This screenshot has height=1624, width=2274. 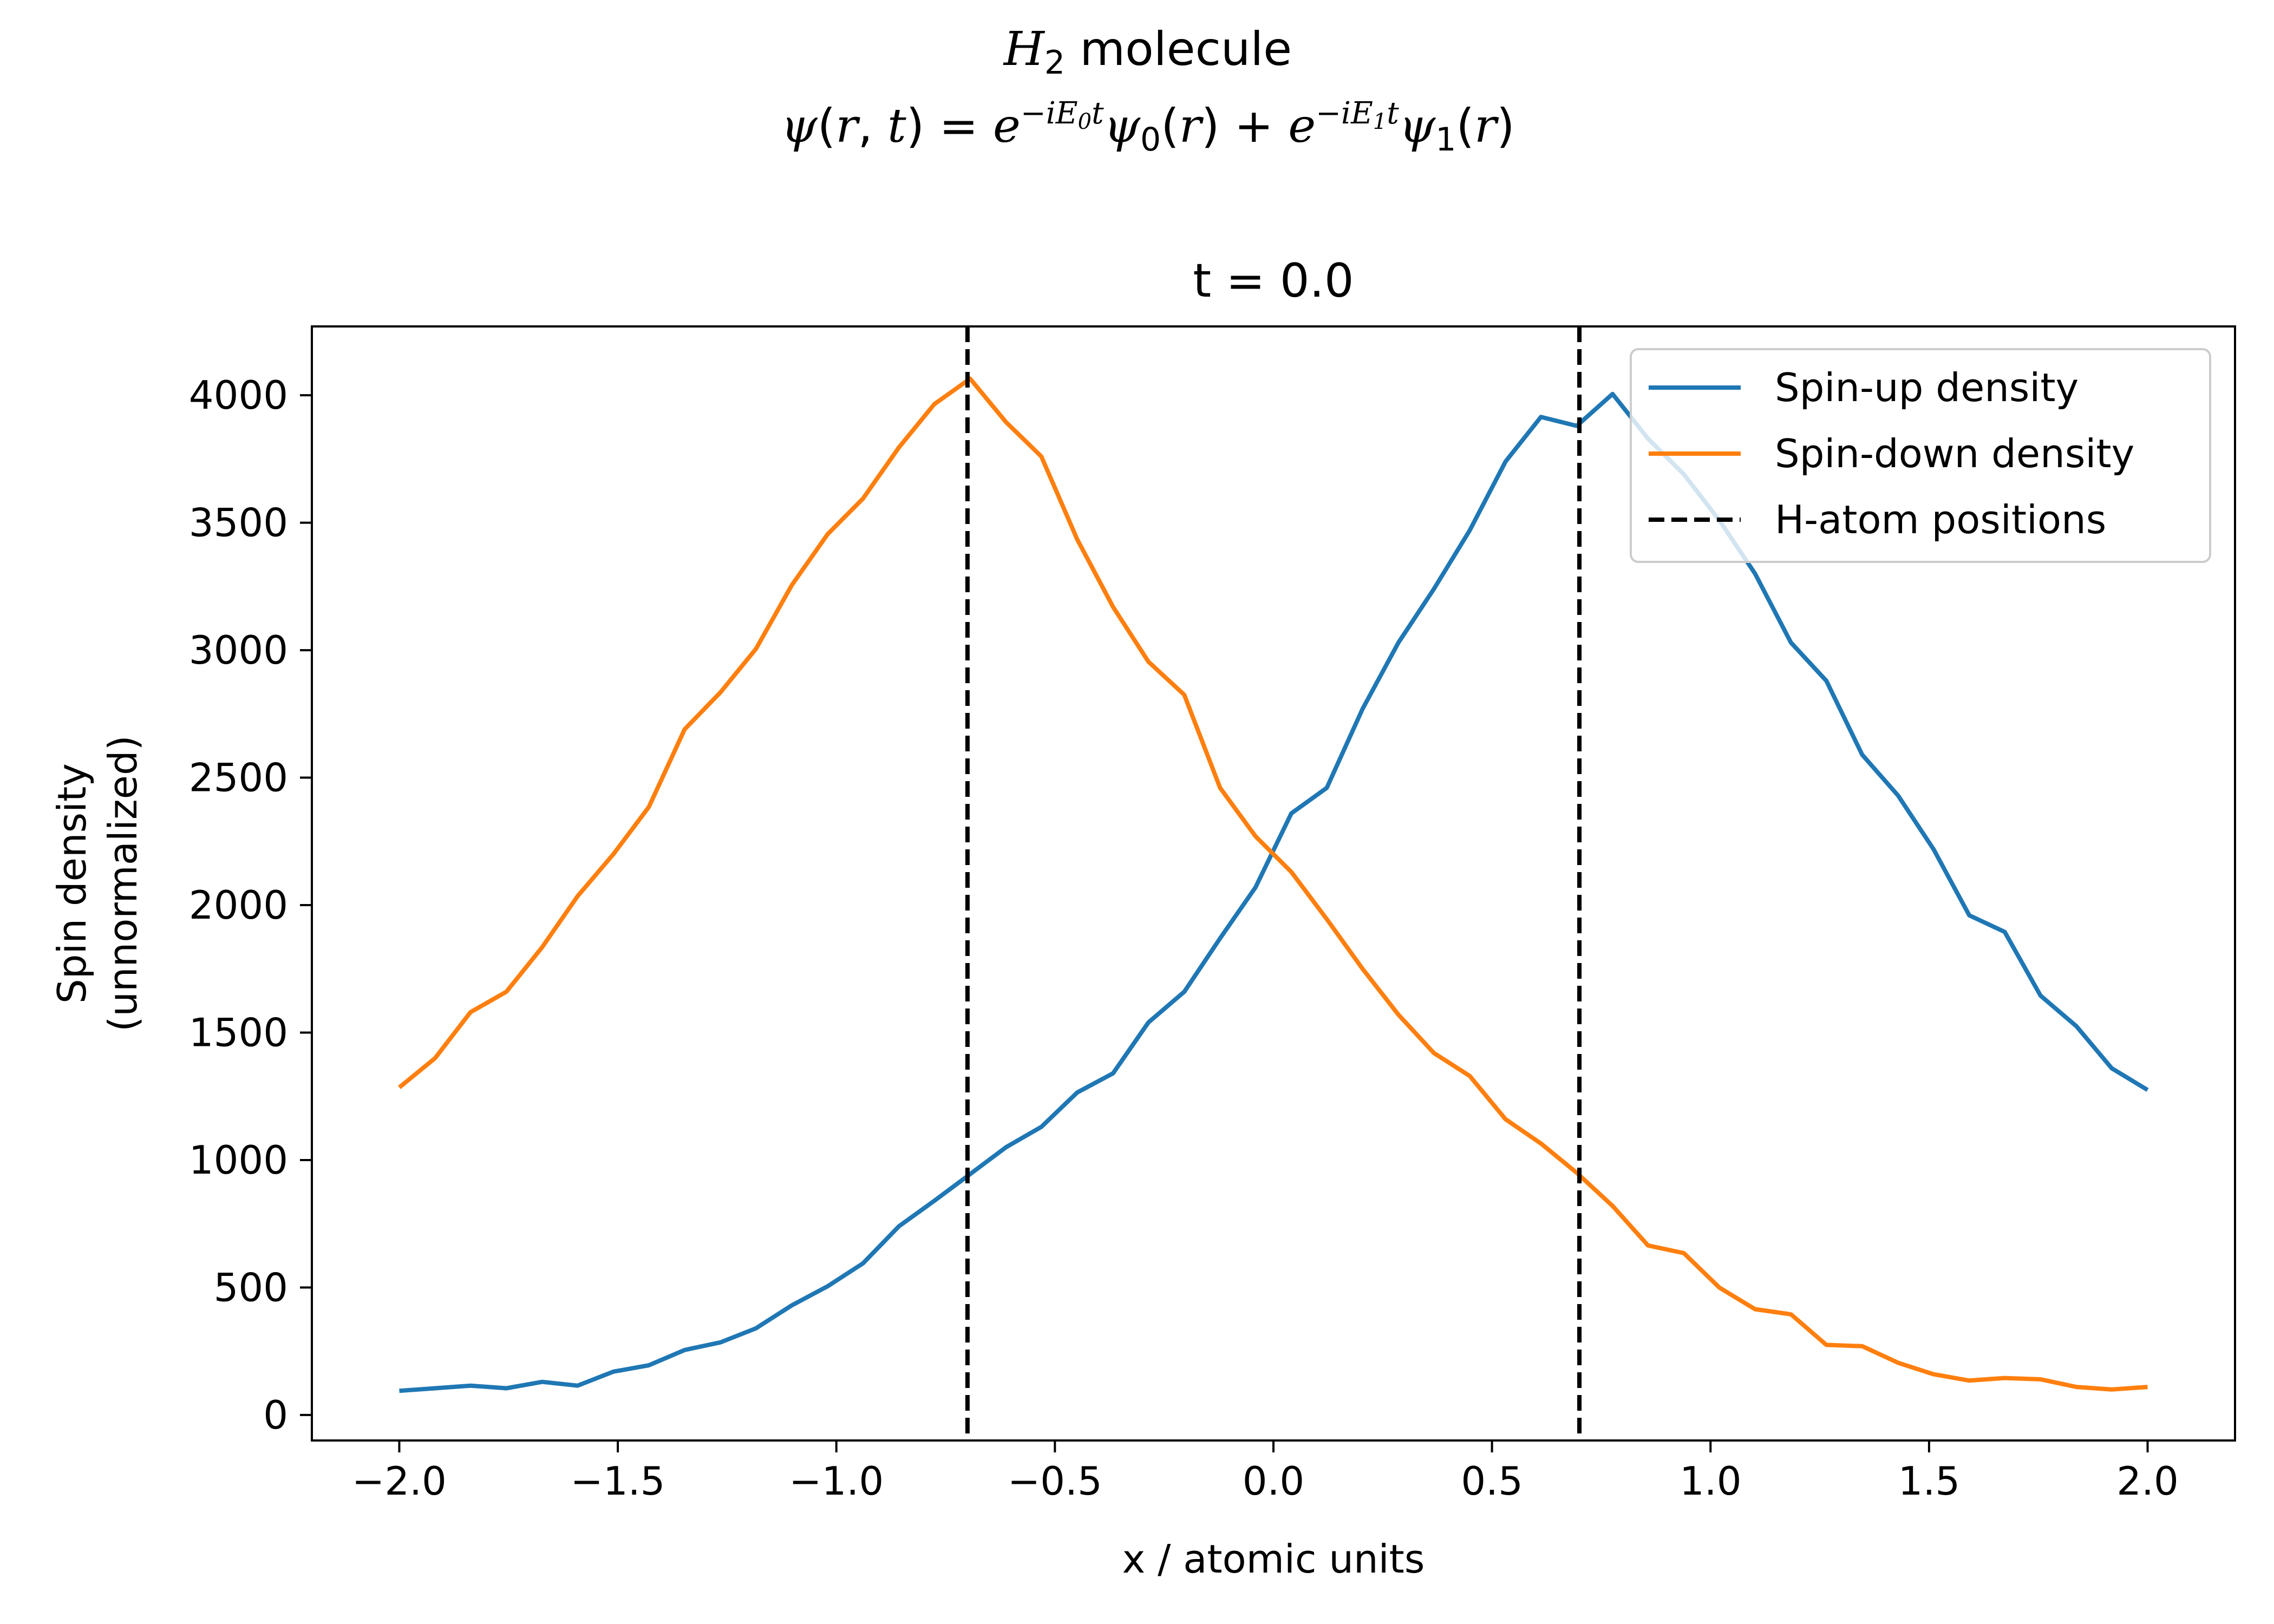 I want to click on x-tick-label: −1.5, so click(x=618, y=1481).